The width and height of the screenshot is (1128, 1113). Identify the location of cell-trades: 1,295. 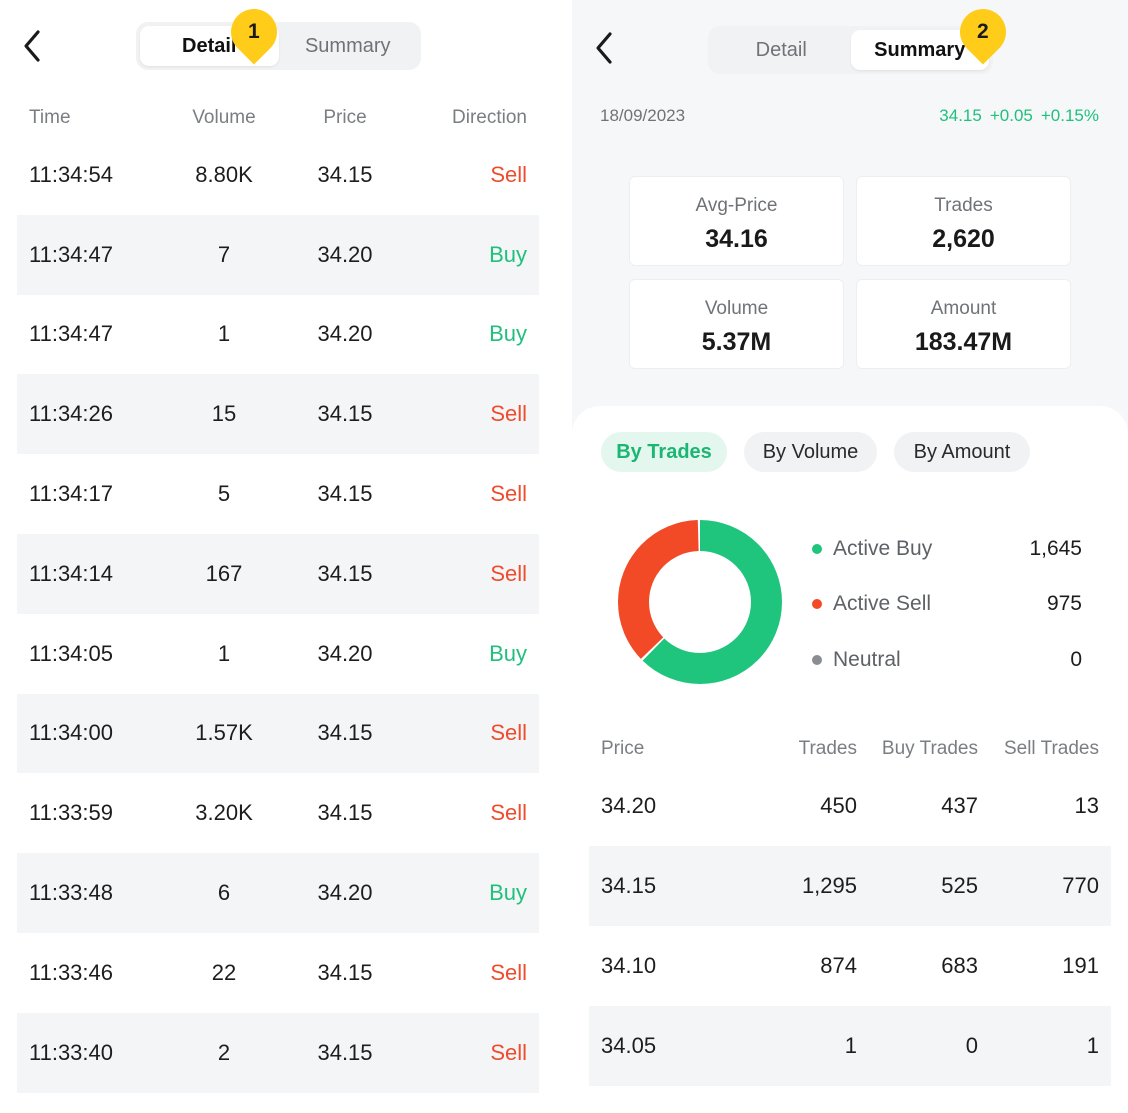
(829, 885).